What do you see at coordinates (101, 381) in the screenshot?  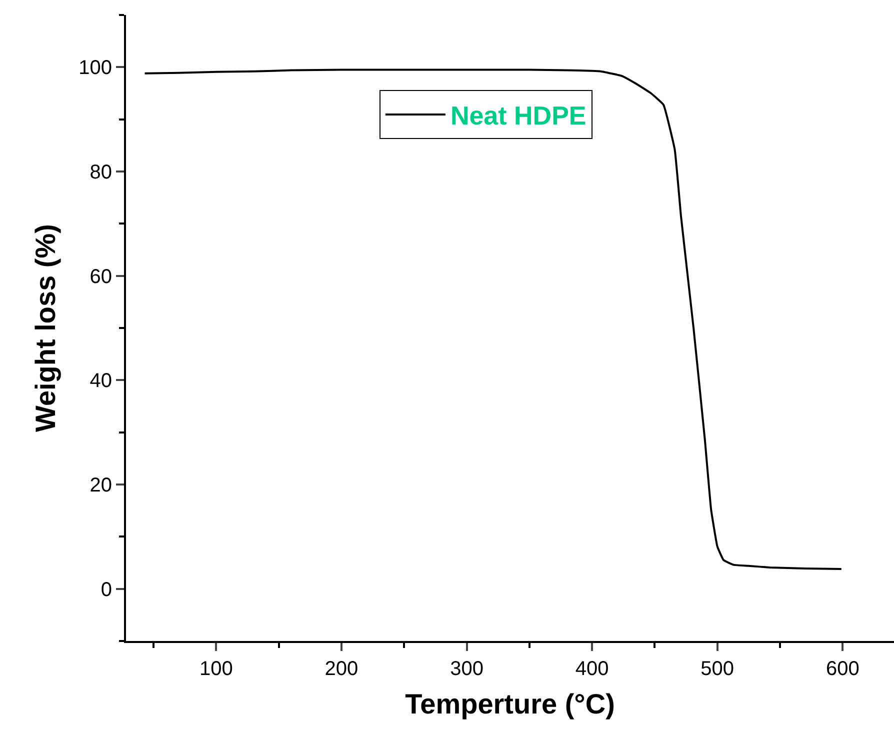 I see `y-tick-label: 40` at bounding box center [101, 381].